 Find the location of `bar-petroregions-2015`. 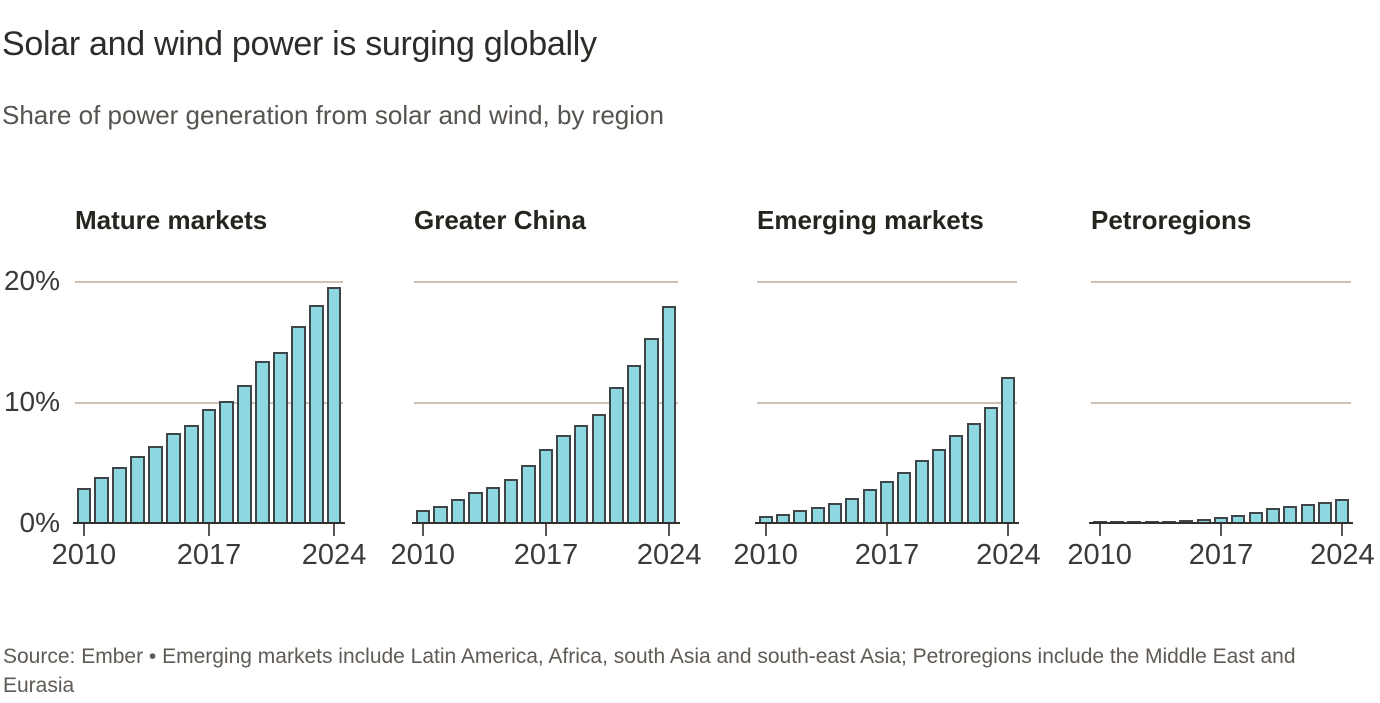

bar-petroregions-2015 is located at coordinates (1186, 521).